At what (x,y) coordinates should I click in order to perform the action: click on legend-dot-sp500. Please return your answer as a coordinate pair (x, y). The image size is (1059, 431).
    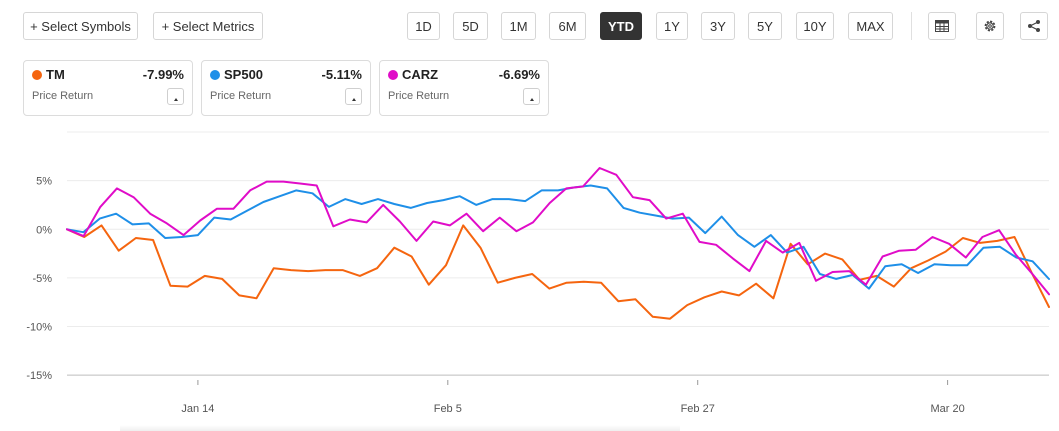
    Looking at the image, I should click on (215, 75).